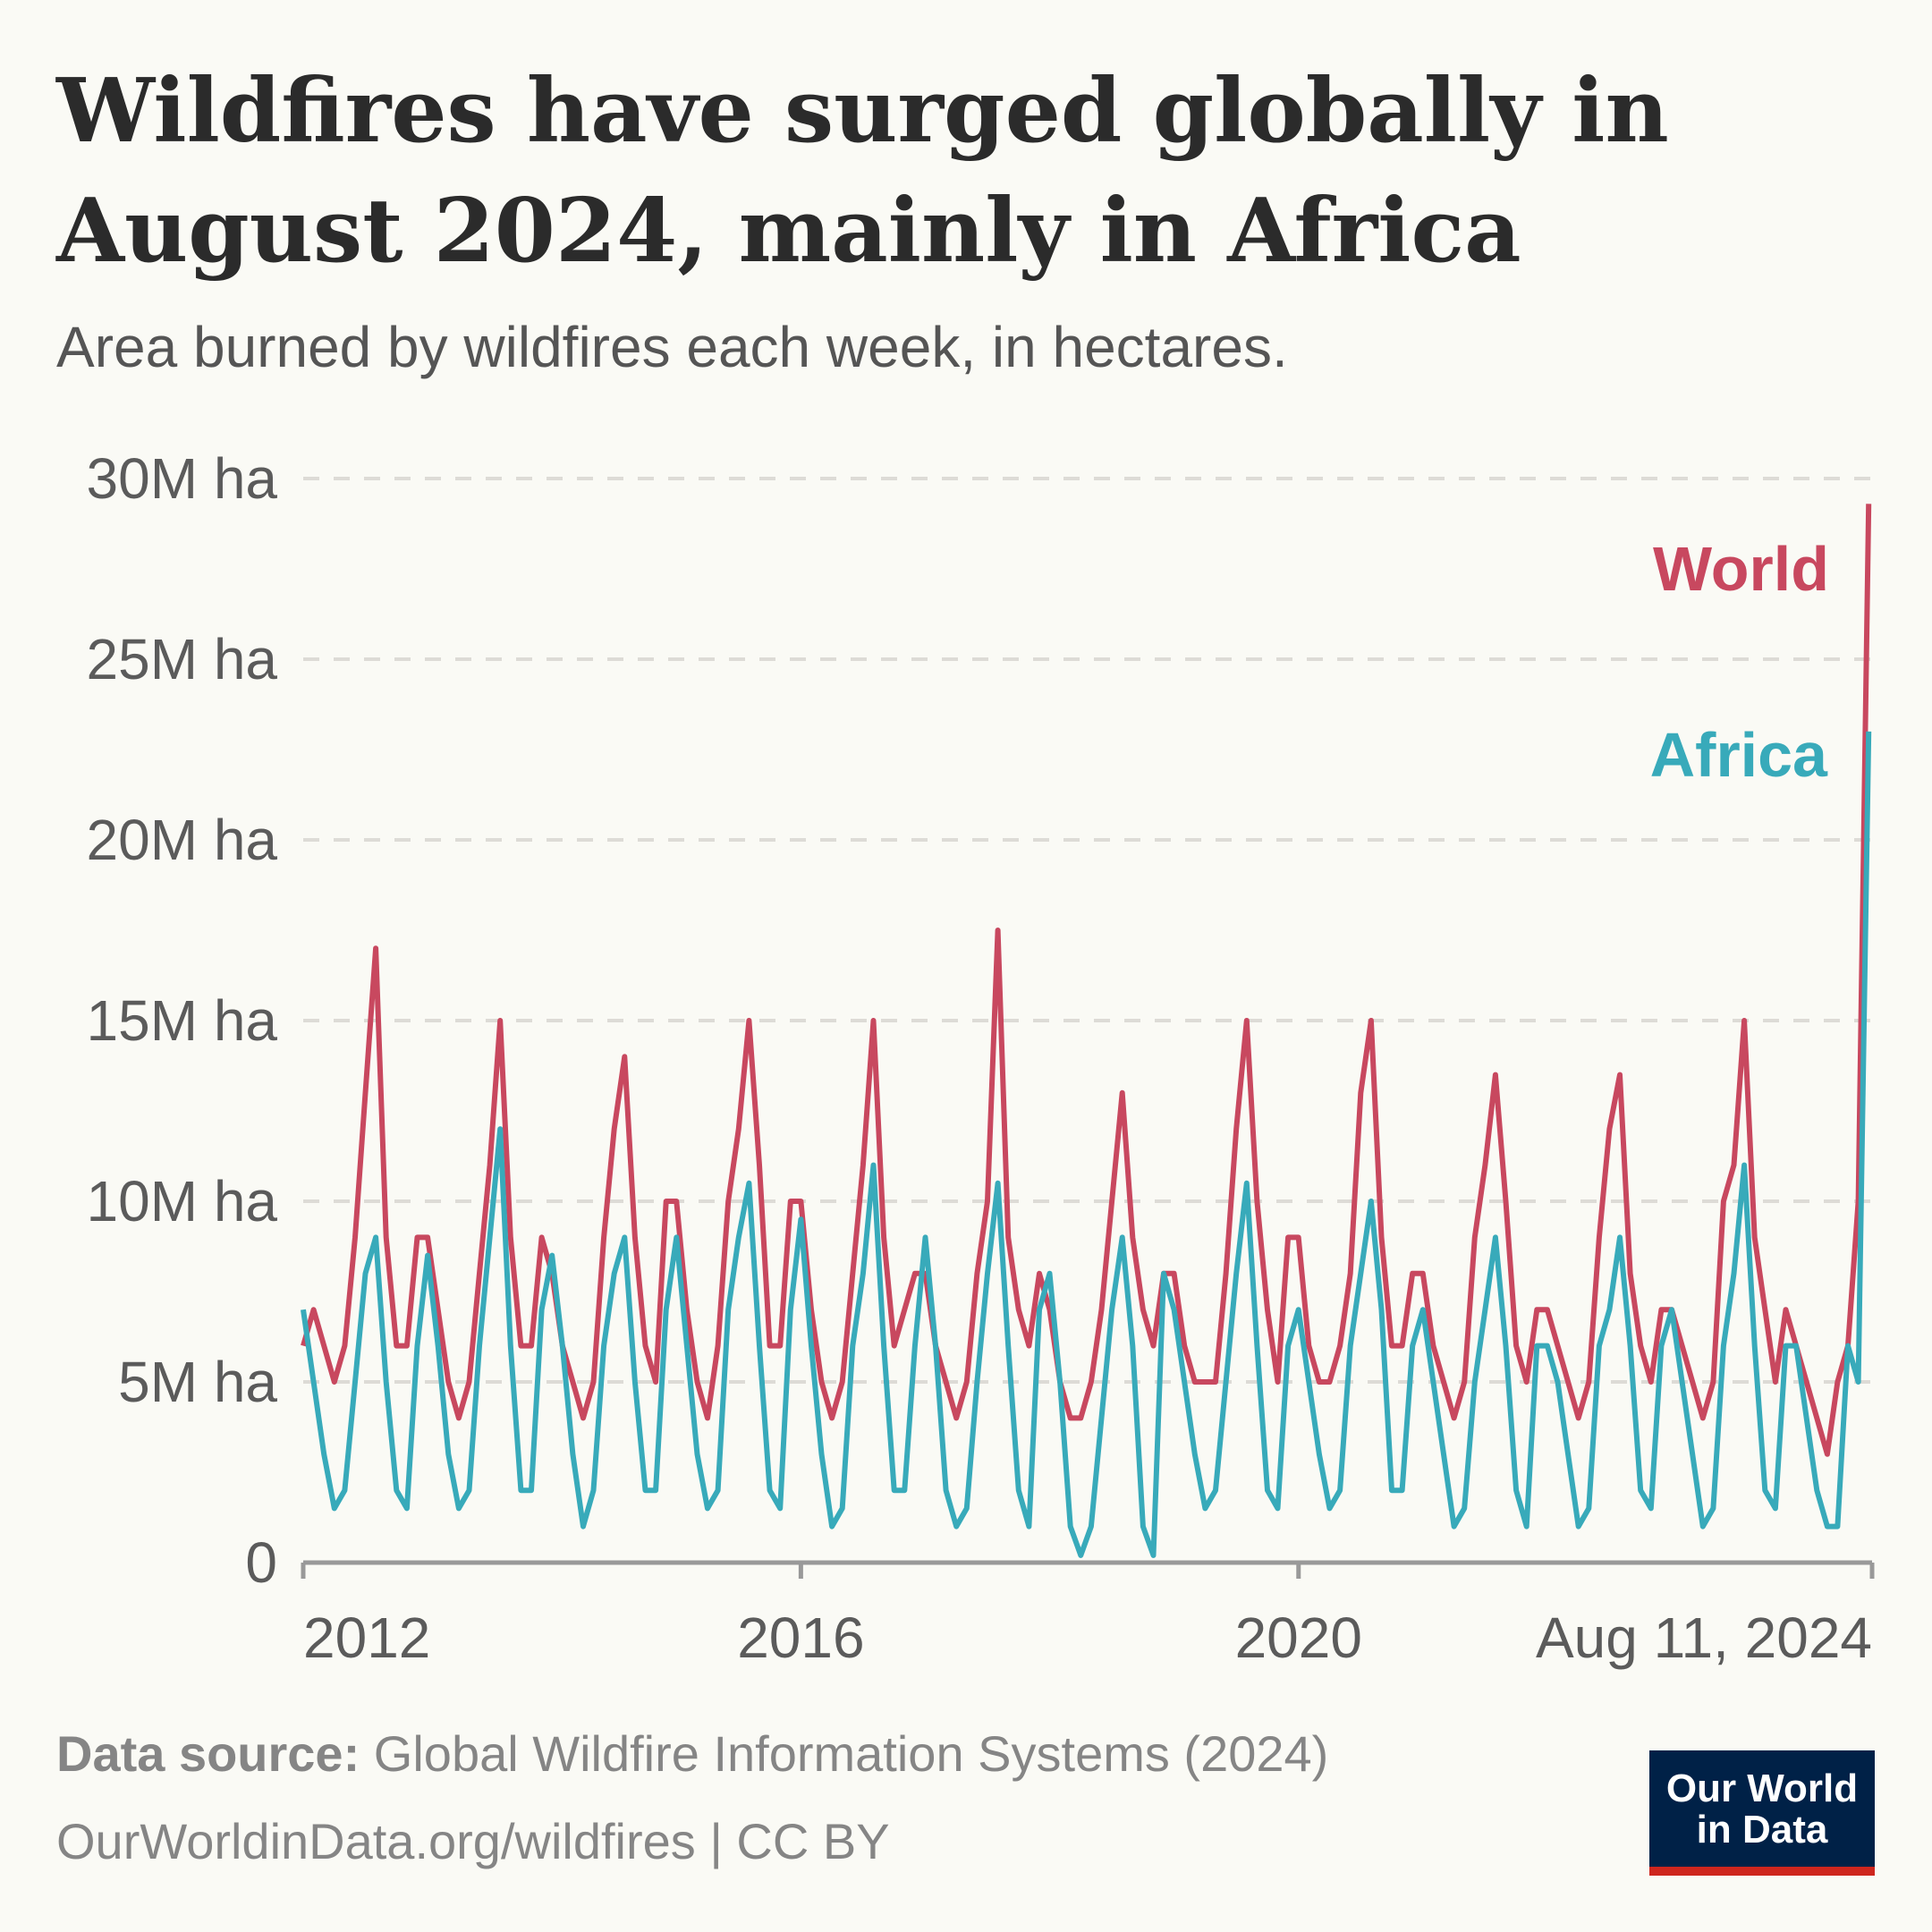 Image resolution: width=1932 pixels, height=1932 pixels. Describe the element at coordinates (182, 840) in the screenshot. I see `y-tick-label: 20M ha` at that location.